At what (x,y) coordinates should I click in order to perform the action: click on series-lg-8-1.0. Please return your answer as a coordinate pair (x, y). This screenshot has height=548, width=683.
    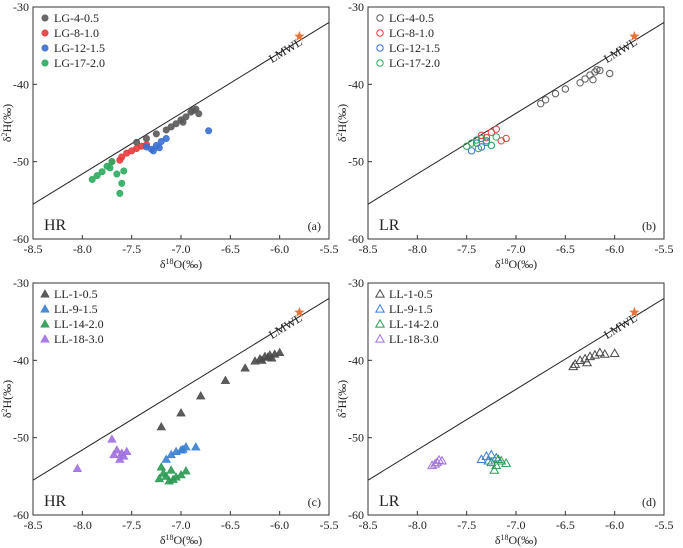
    Looking at the image, I should click on (493, 135).